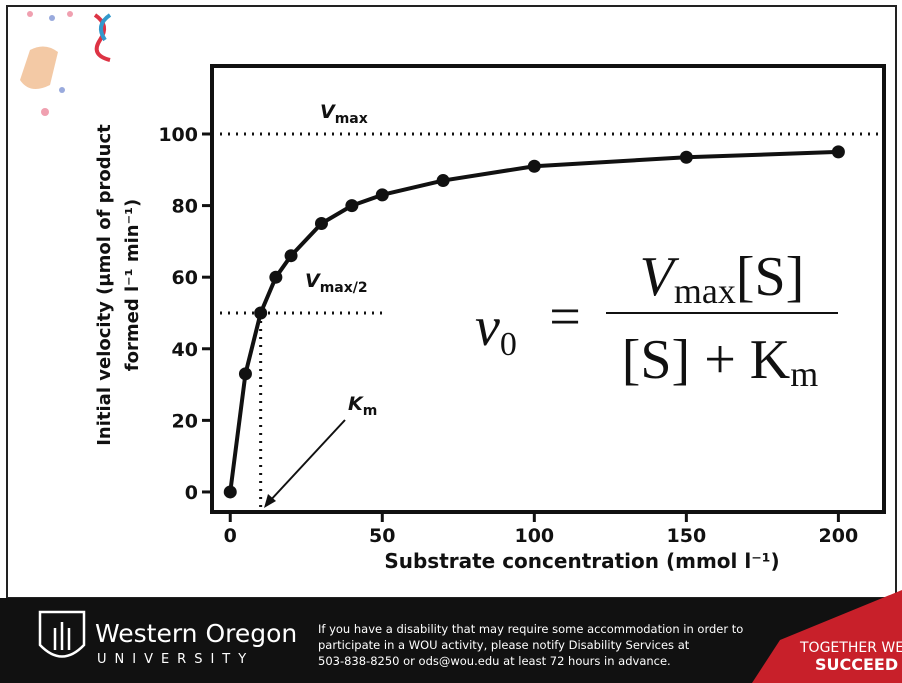 The height and width of the screenshot is (683, 902). I want to click on annotation-main: K, so click(356, 404).